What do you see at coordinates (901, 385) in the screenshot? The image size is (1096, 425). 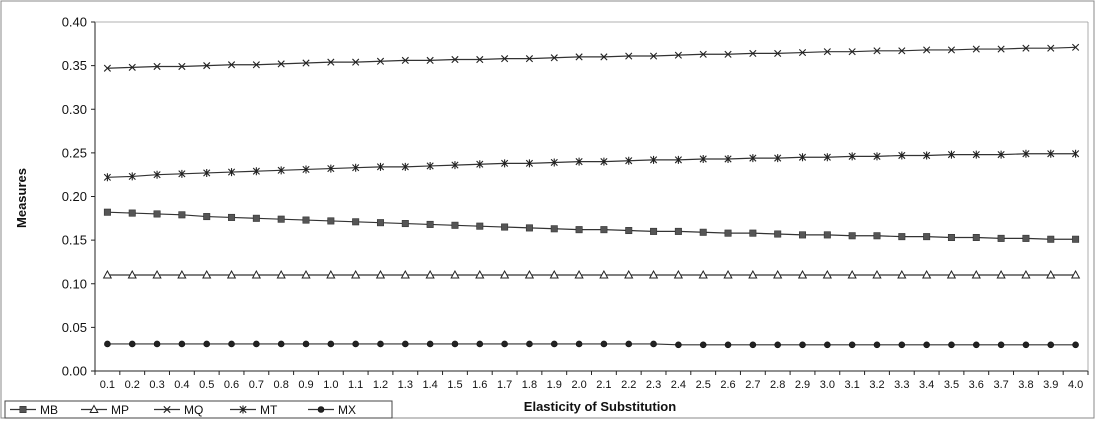 I see `x-tick-label: 3.3` at bounding box center [901, 385].